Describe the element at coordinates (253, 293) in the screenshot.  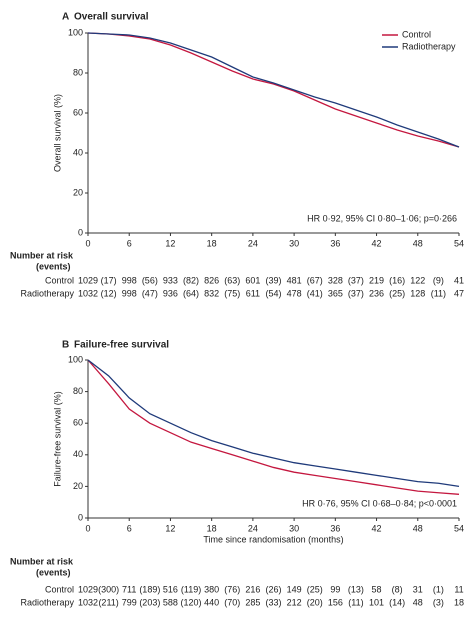
I see `at-risk-count: 611` at that location.